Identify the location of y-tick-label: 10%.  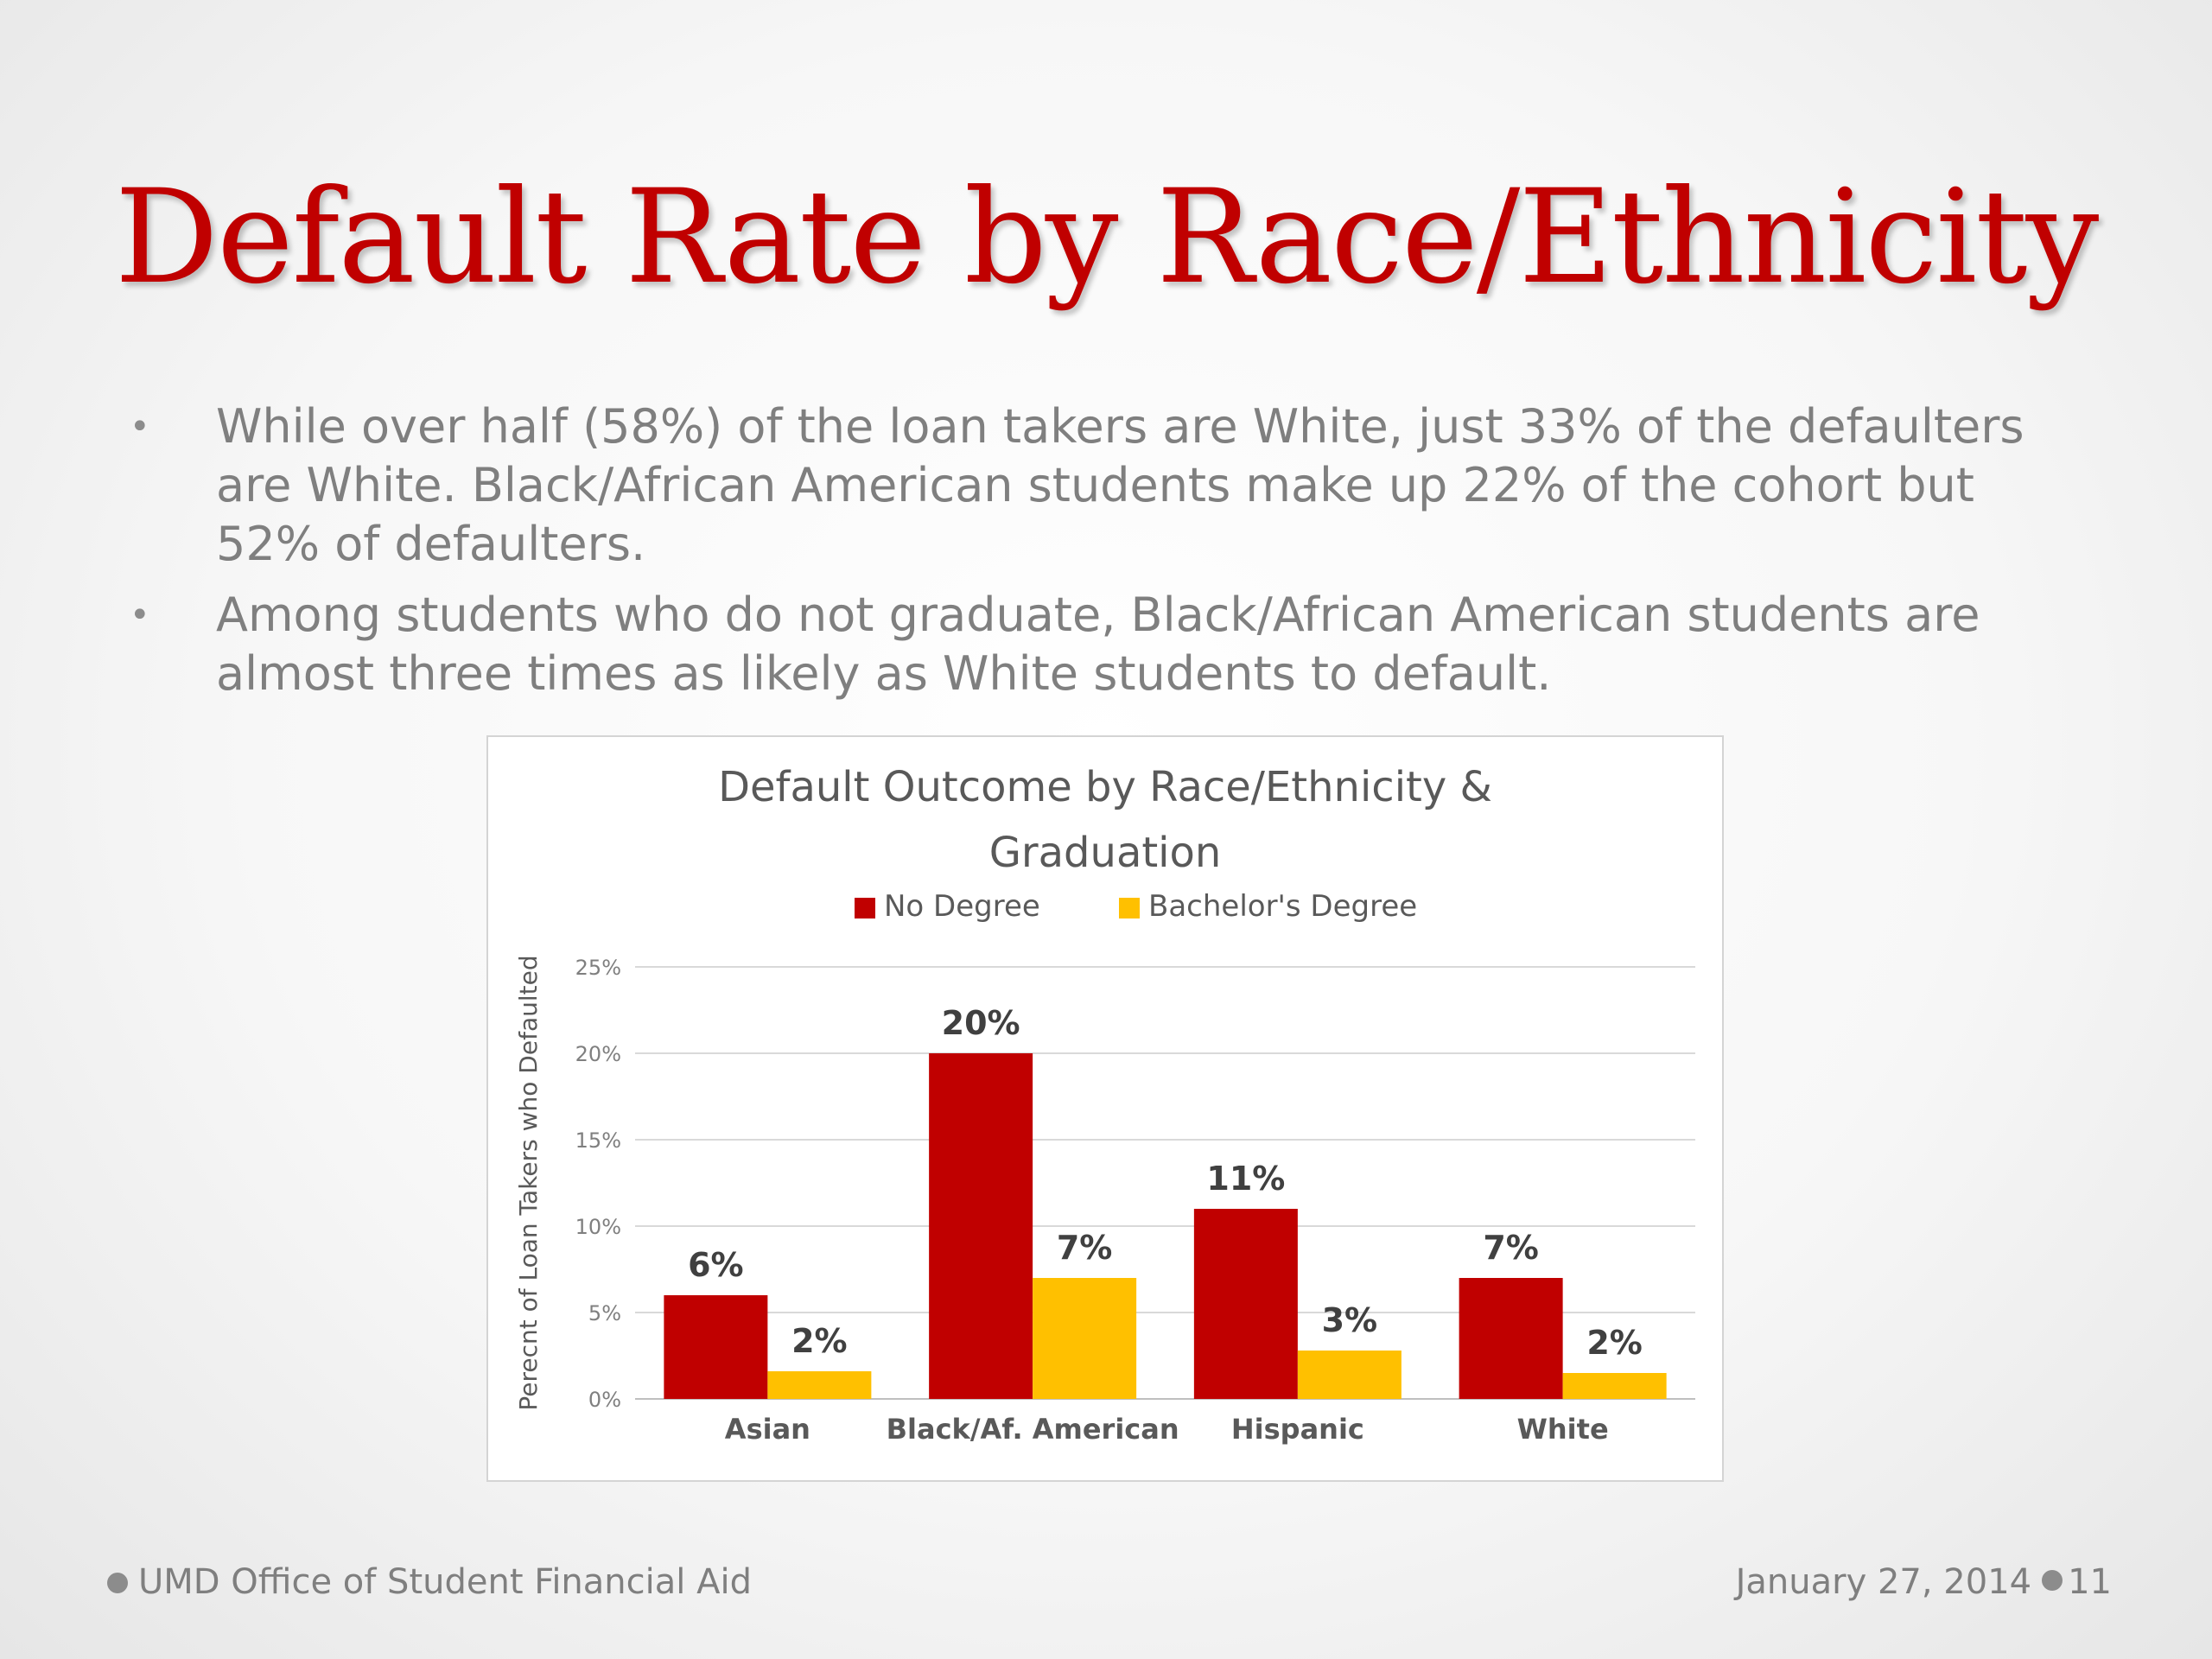
(598, 1227).